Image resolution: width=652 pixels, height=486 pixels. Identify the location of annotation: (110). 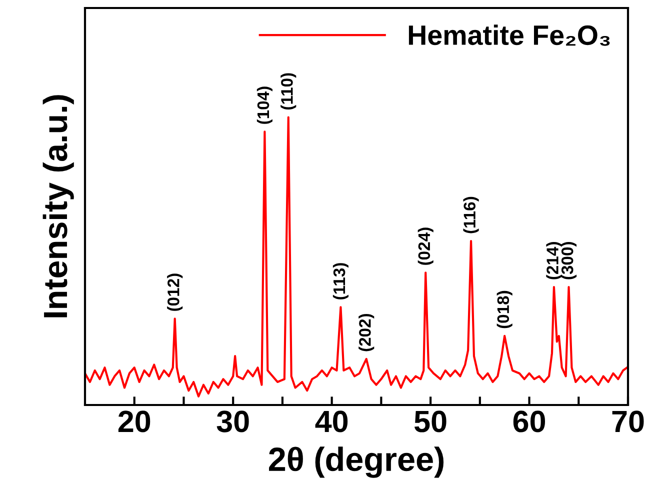
(288, 91).